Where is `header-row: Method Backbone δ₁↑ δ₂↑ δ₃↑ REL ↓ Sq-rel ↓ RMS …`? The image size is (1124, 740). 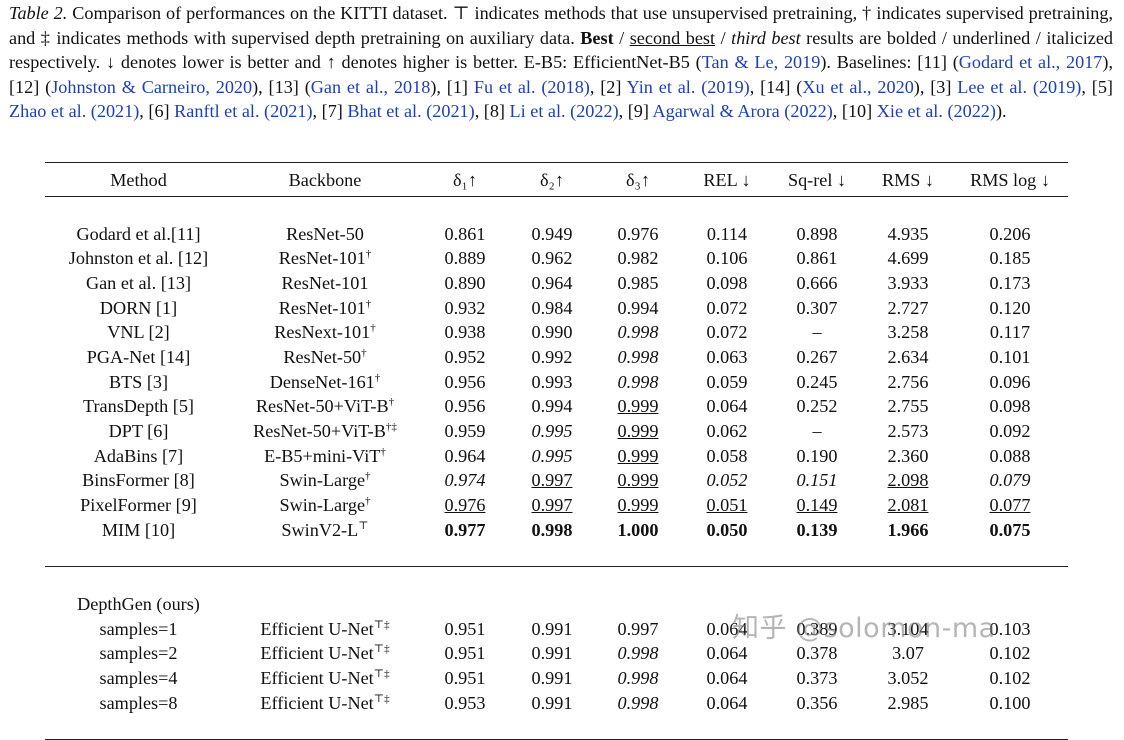 header-row: Method Backbone δ₁↑ δ₂↑ δ₃↑ REL ↓ Sq-rel ↓ RMS … is located at coordinates (556, 180).